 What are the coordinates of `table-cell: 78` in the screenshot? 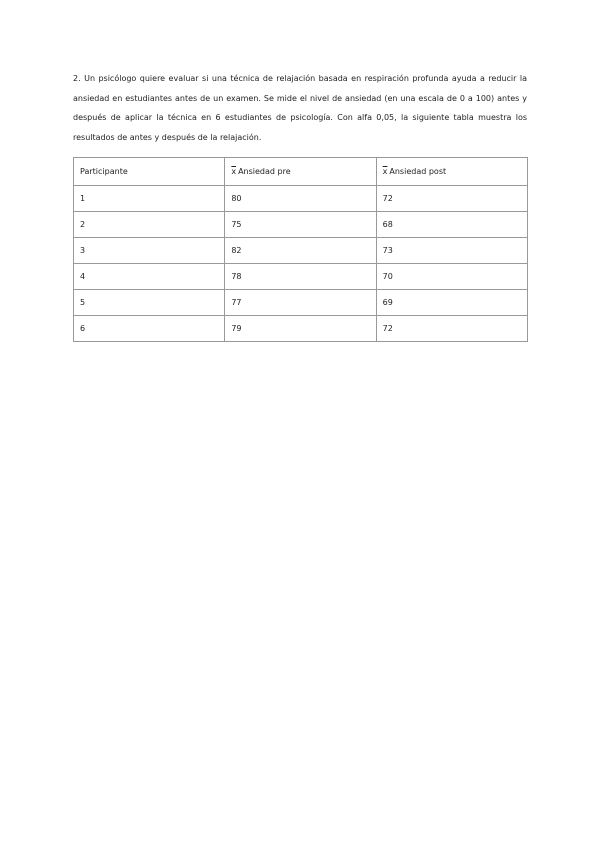 It's located at (300, 276).